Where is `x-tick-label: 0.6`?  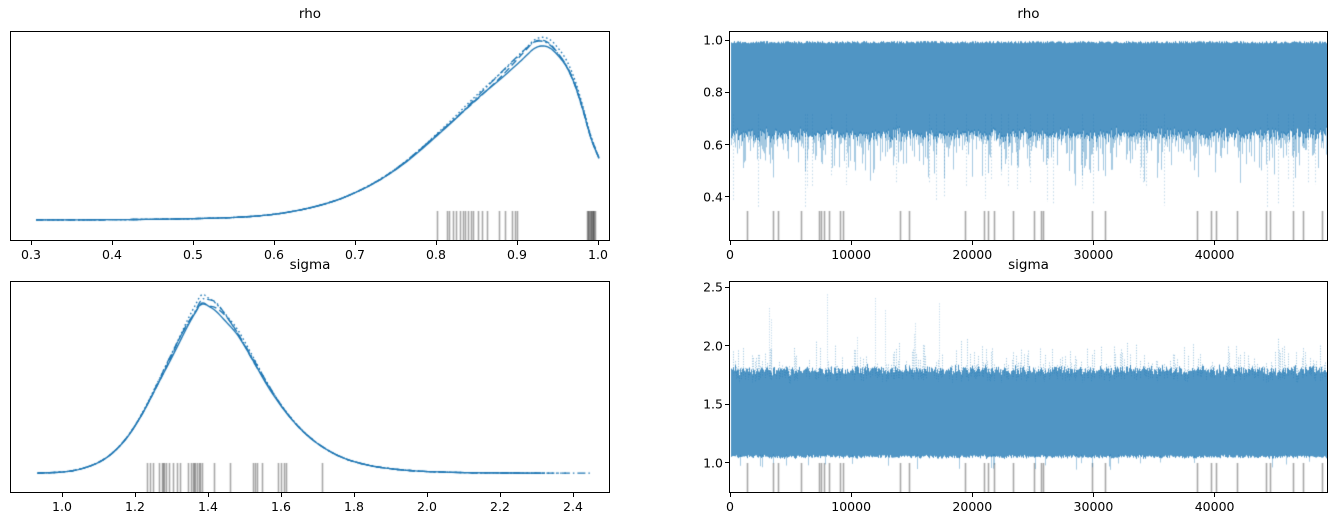 x-tick-label: 0.6 is located at coordinates (274, 254).